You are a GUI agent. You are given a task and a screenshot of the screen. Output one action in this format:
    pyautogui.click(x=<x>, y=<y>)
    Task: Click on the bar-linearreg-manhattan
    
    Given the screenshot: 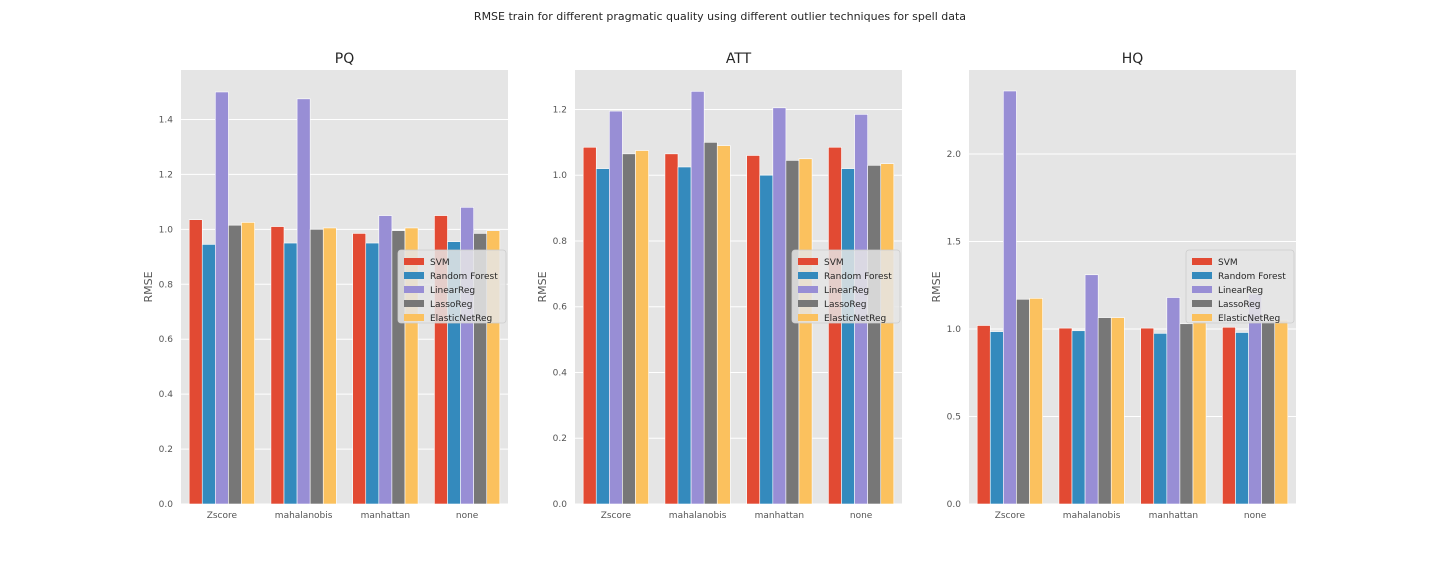 What is the action you would take?
    pyautogui.click(x=385, y=360)
    